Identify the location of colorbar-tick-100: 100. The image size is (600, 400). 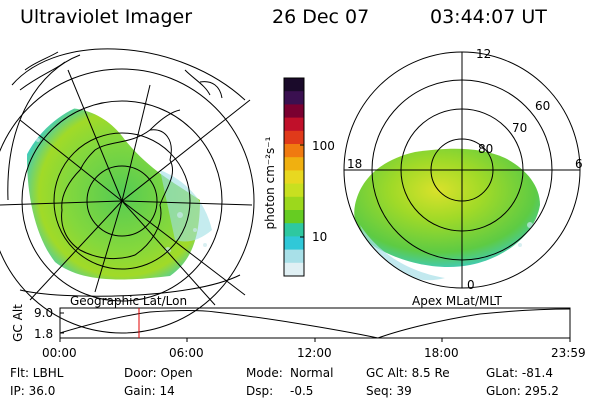
(323, 146).